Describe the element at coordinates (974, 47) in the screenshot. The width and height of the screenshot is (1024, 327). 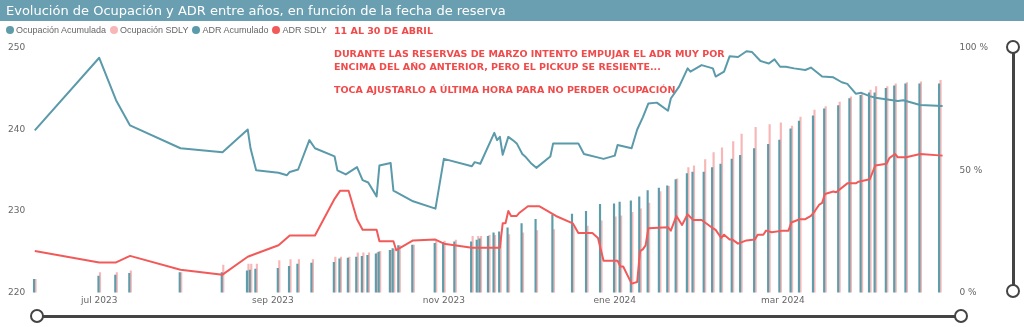
I see `y2-tick-label: 100 %` at that location.